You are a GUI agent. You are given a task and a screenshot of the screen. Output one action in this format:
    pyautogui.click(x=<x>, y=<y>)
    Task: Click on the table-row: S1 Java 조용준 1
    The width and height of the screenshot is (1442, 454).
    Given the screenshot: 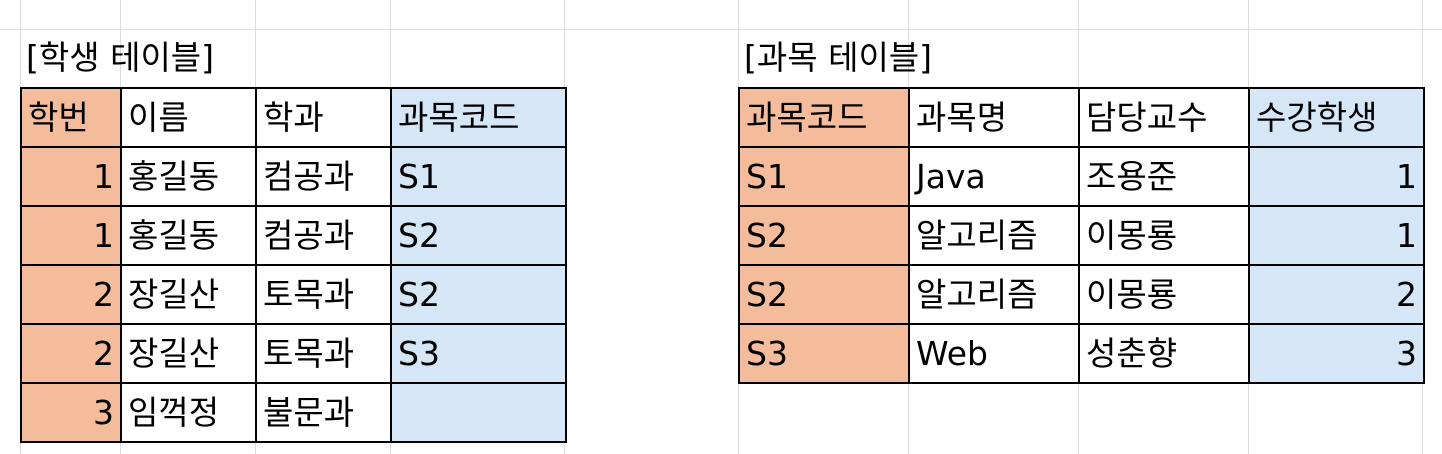 What is the action you would take?
    pyautogui.click(x=1081, y=176)
    